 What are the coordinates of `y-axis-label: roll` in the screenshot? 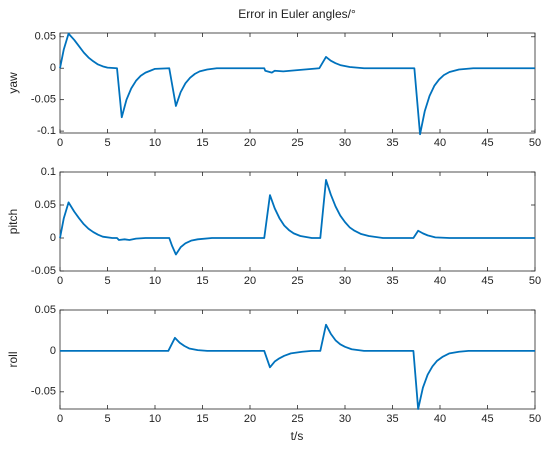 It's located at (13, 359).